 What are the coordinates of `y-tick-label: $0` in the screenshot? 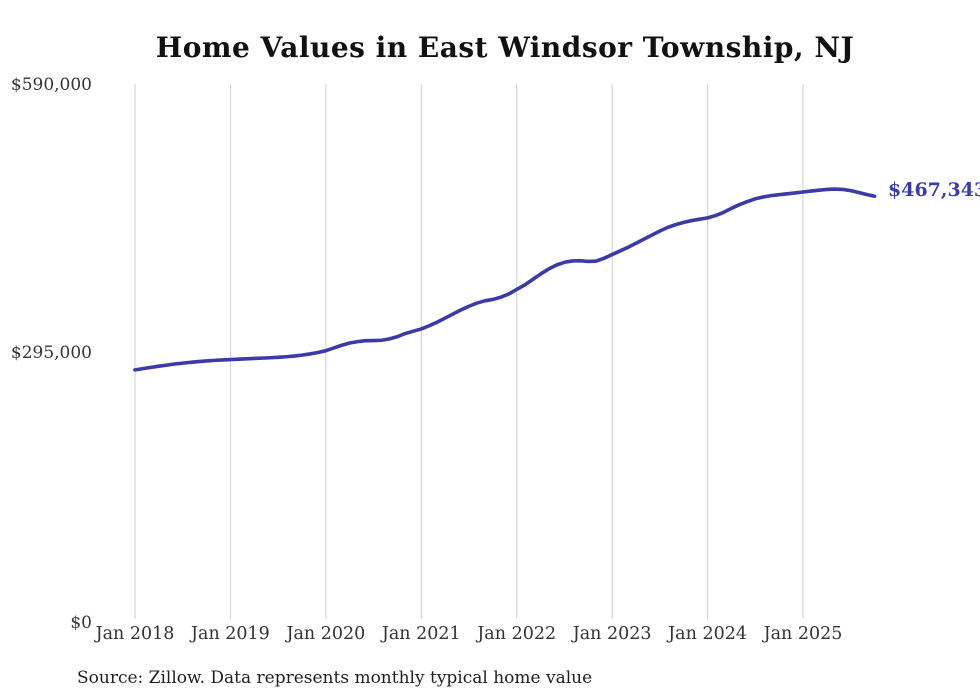 It's located at (81, 623).